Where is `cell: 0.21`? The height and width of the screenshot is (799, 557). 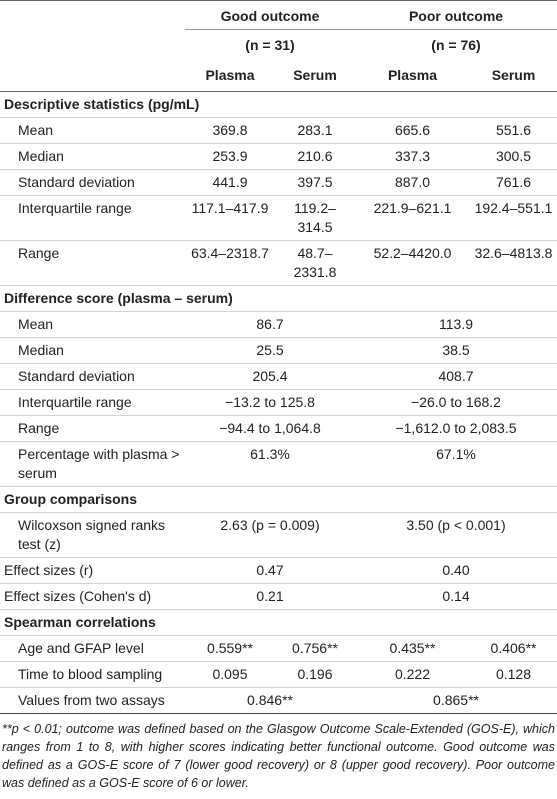
cell: 0.21 is located at coordinates (270, 596).